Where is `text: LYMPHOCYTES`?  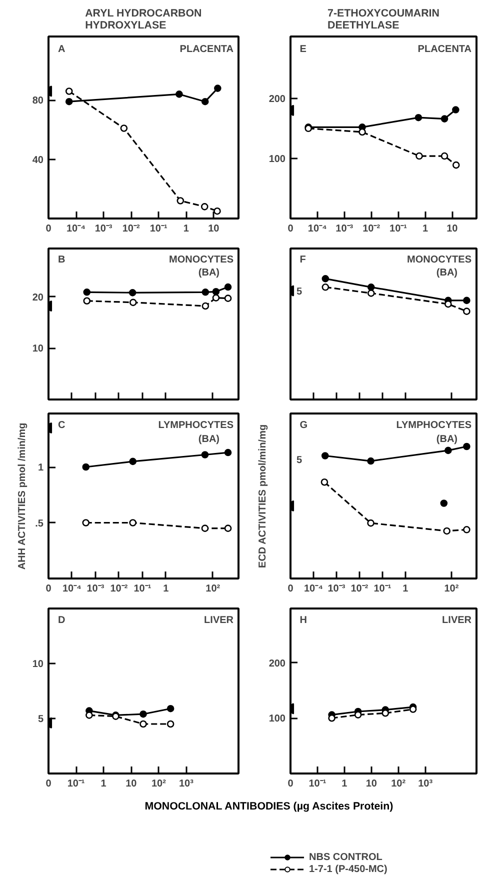 text: LYMPHOCYTES is located at coordinates (434, 426).